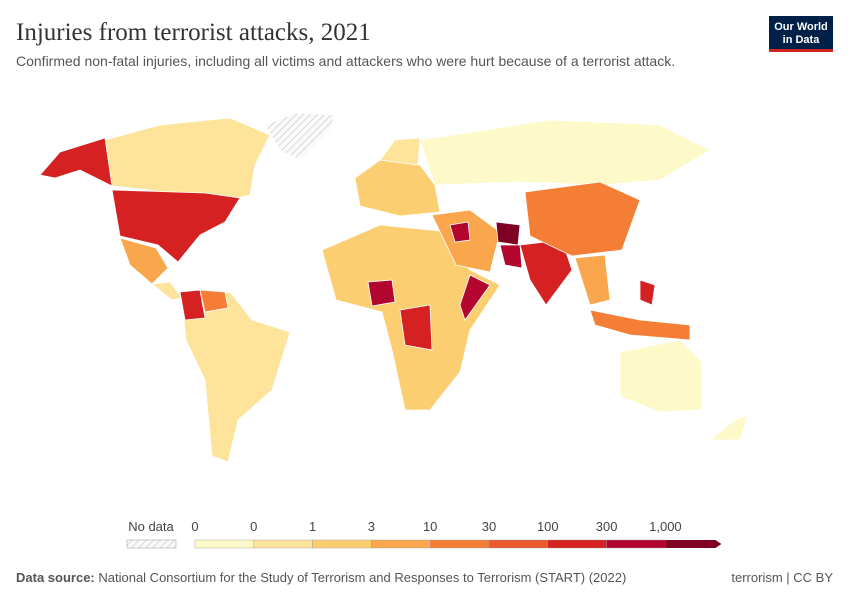  What do you see at coordinates (55, 577) in the screenshot?
I see `source-label: Data source:` at bounding box center [55, 577].